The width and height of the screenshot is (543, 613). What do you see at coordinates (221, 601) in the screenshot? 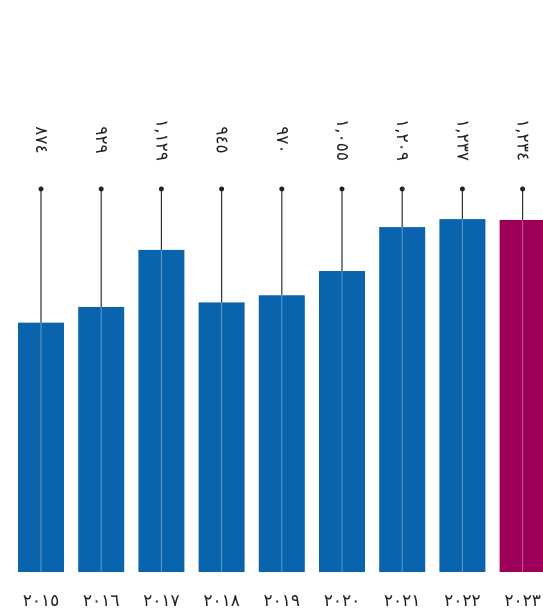
I see `x-tick-label: ٢٠١٨` at bounding box center [221, 601].